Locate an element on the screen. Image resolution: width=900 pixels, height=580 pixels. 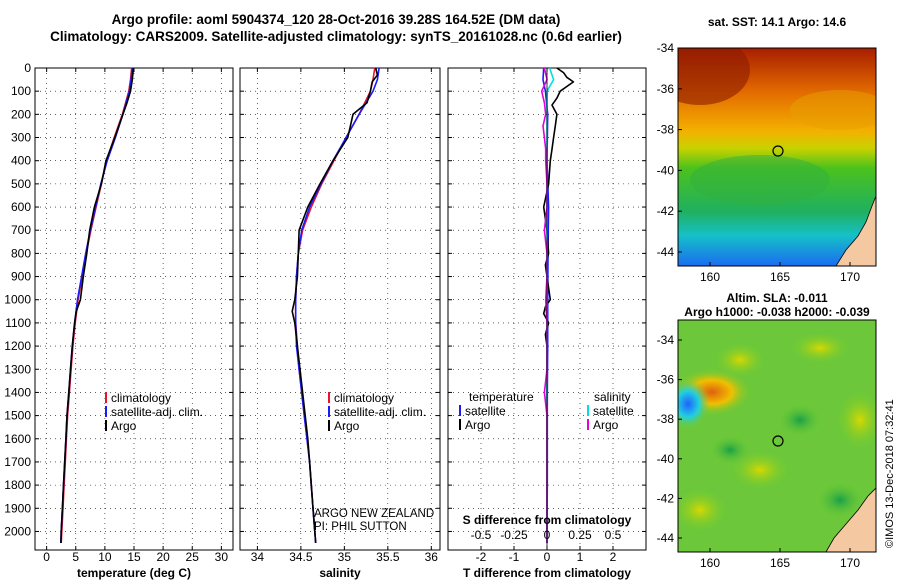
imos-credit: ©IMOS 13-Dec-2018 07:32:41 is located at coordinates (890, 473).